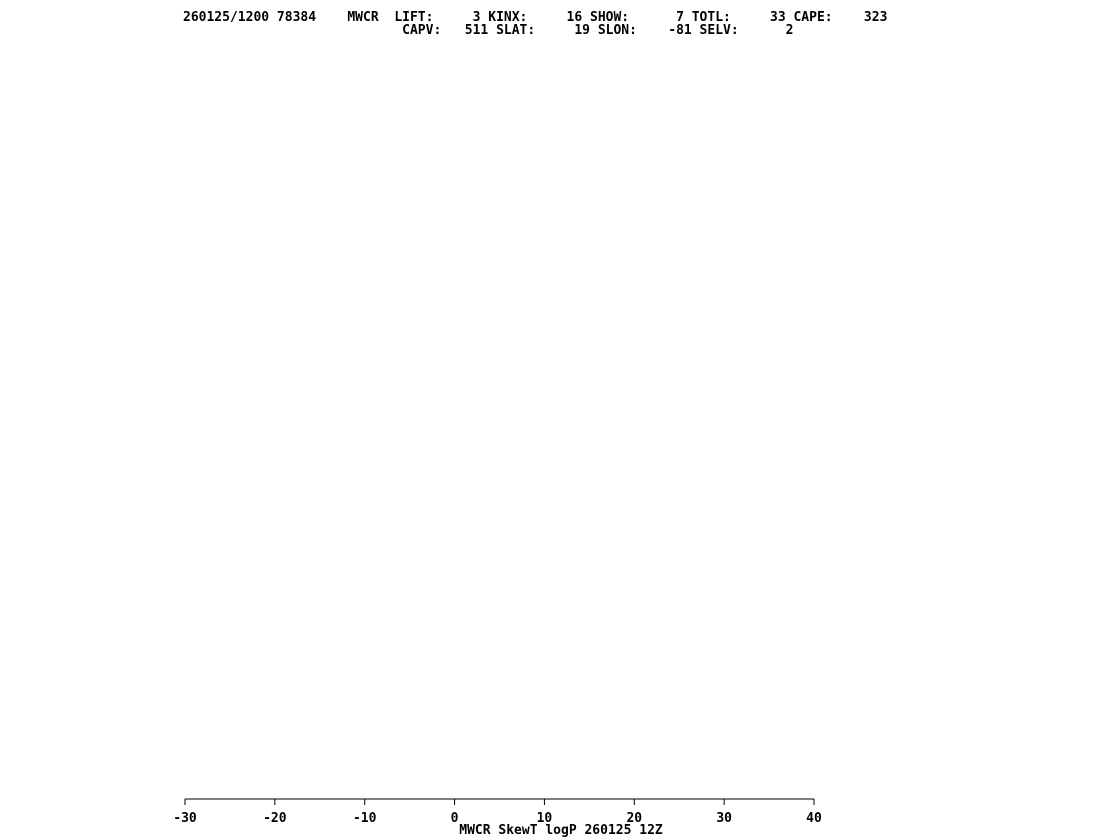 The image size is (1120, 840). I want to click on temperature-tick-label: 20, so click(634, 818).